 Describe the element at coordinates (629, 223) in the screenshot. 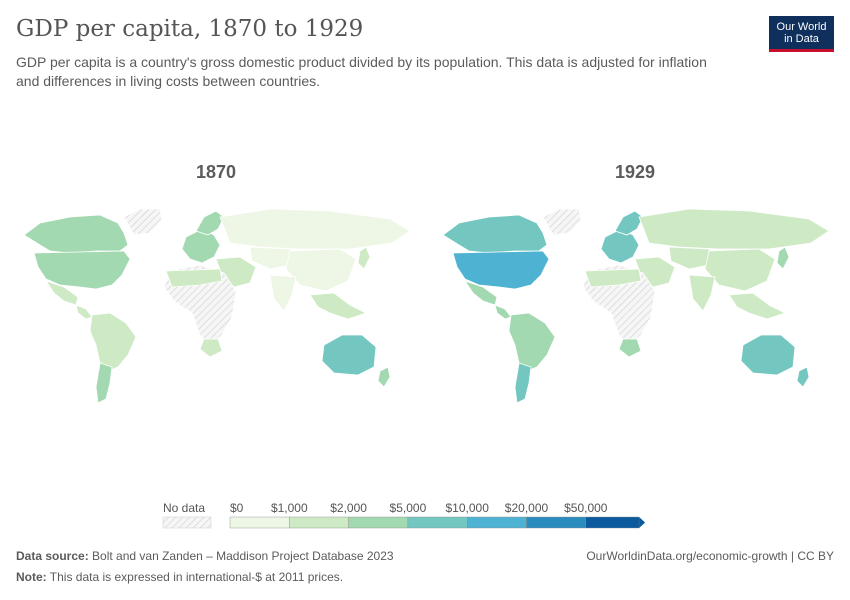

I see `region-scandinavia-1929` at that location.